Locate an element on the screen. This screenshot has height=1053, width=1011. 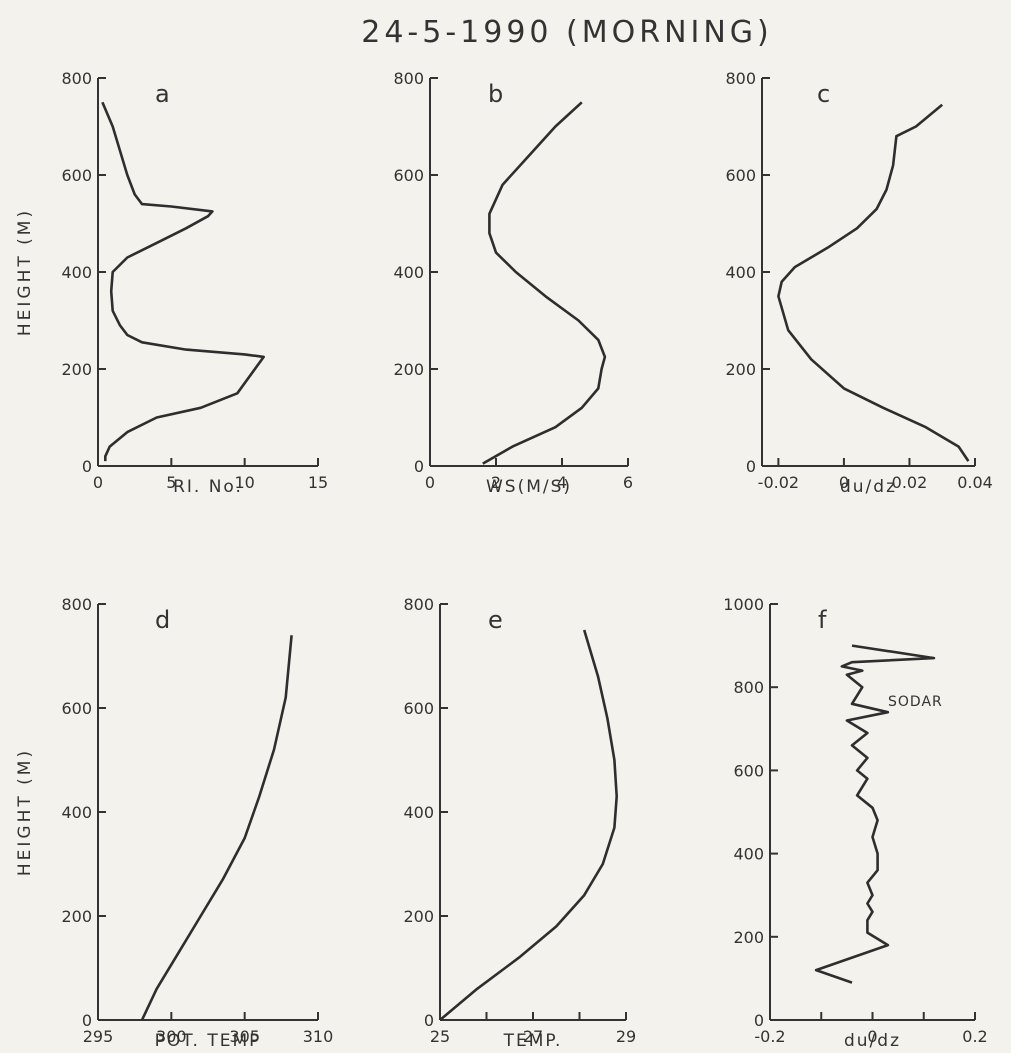
x-tick-label: -0.02 is located at coordinates (778, 482).